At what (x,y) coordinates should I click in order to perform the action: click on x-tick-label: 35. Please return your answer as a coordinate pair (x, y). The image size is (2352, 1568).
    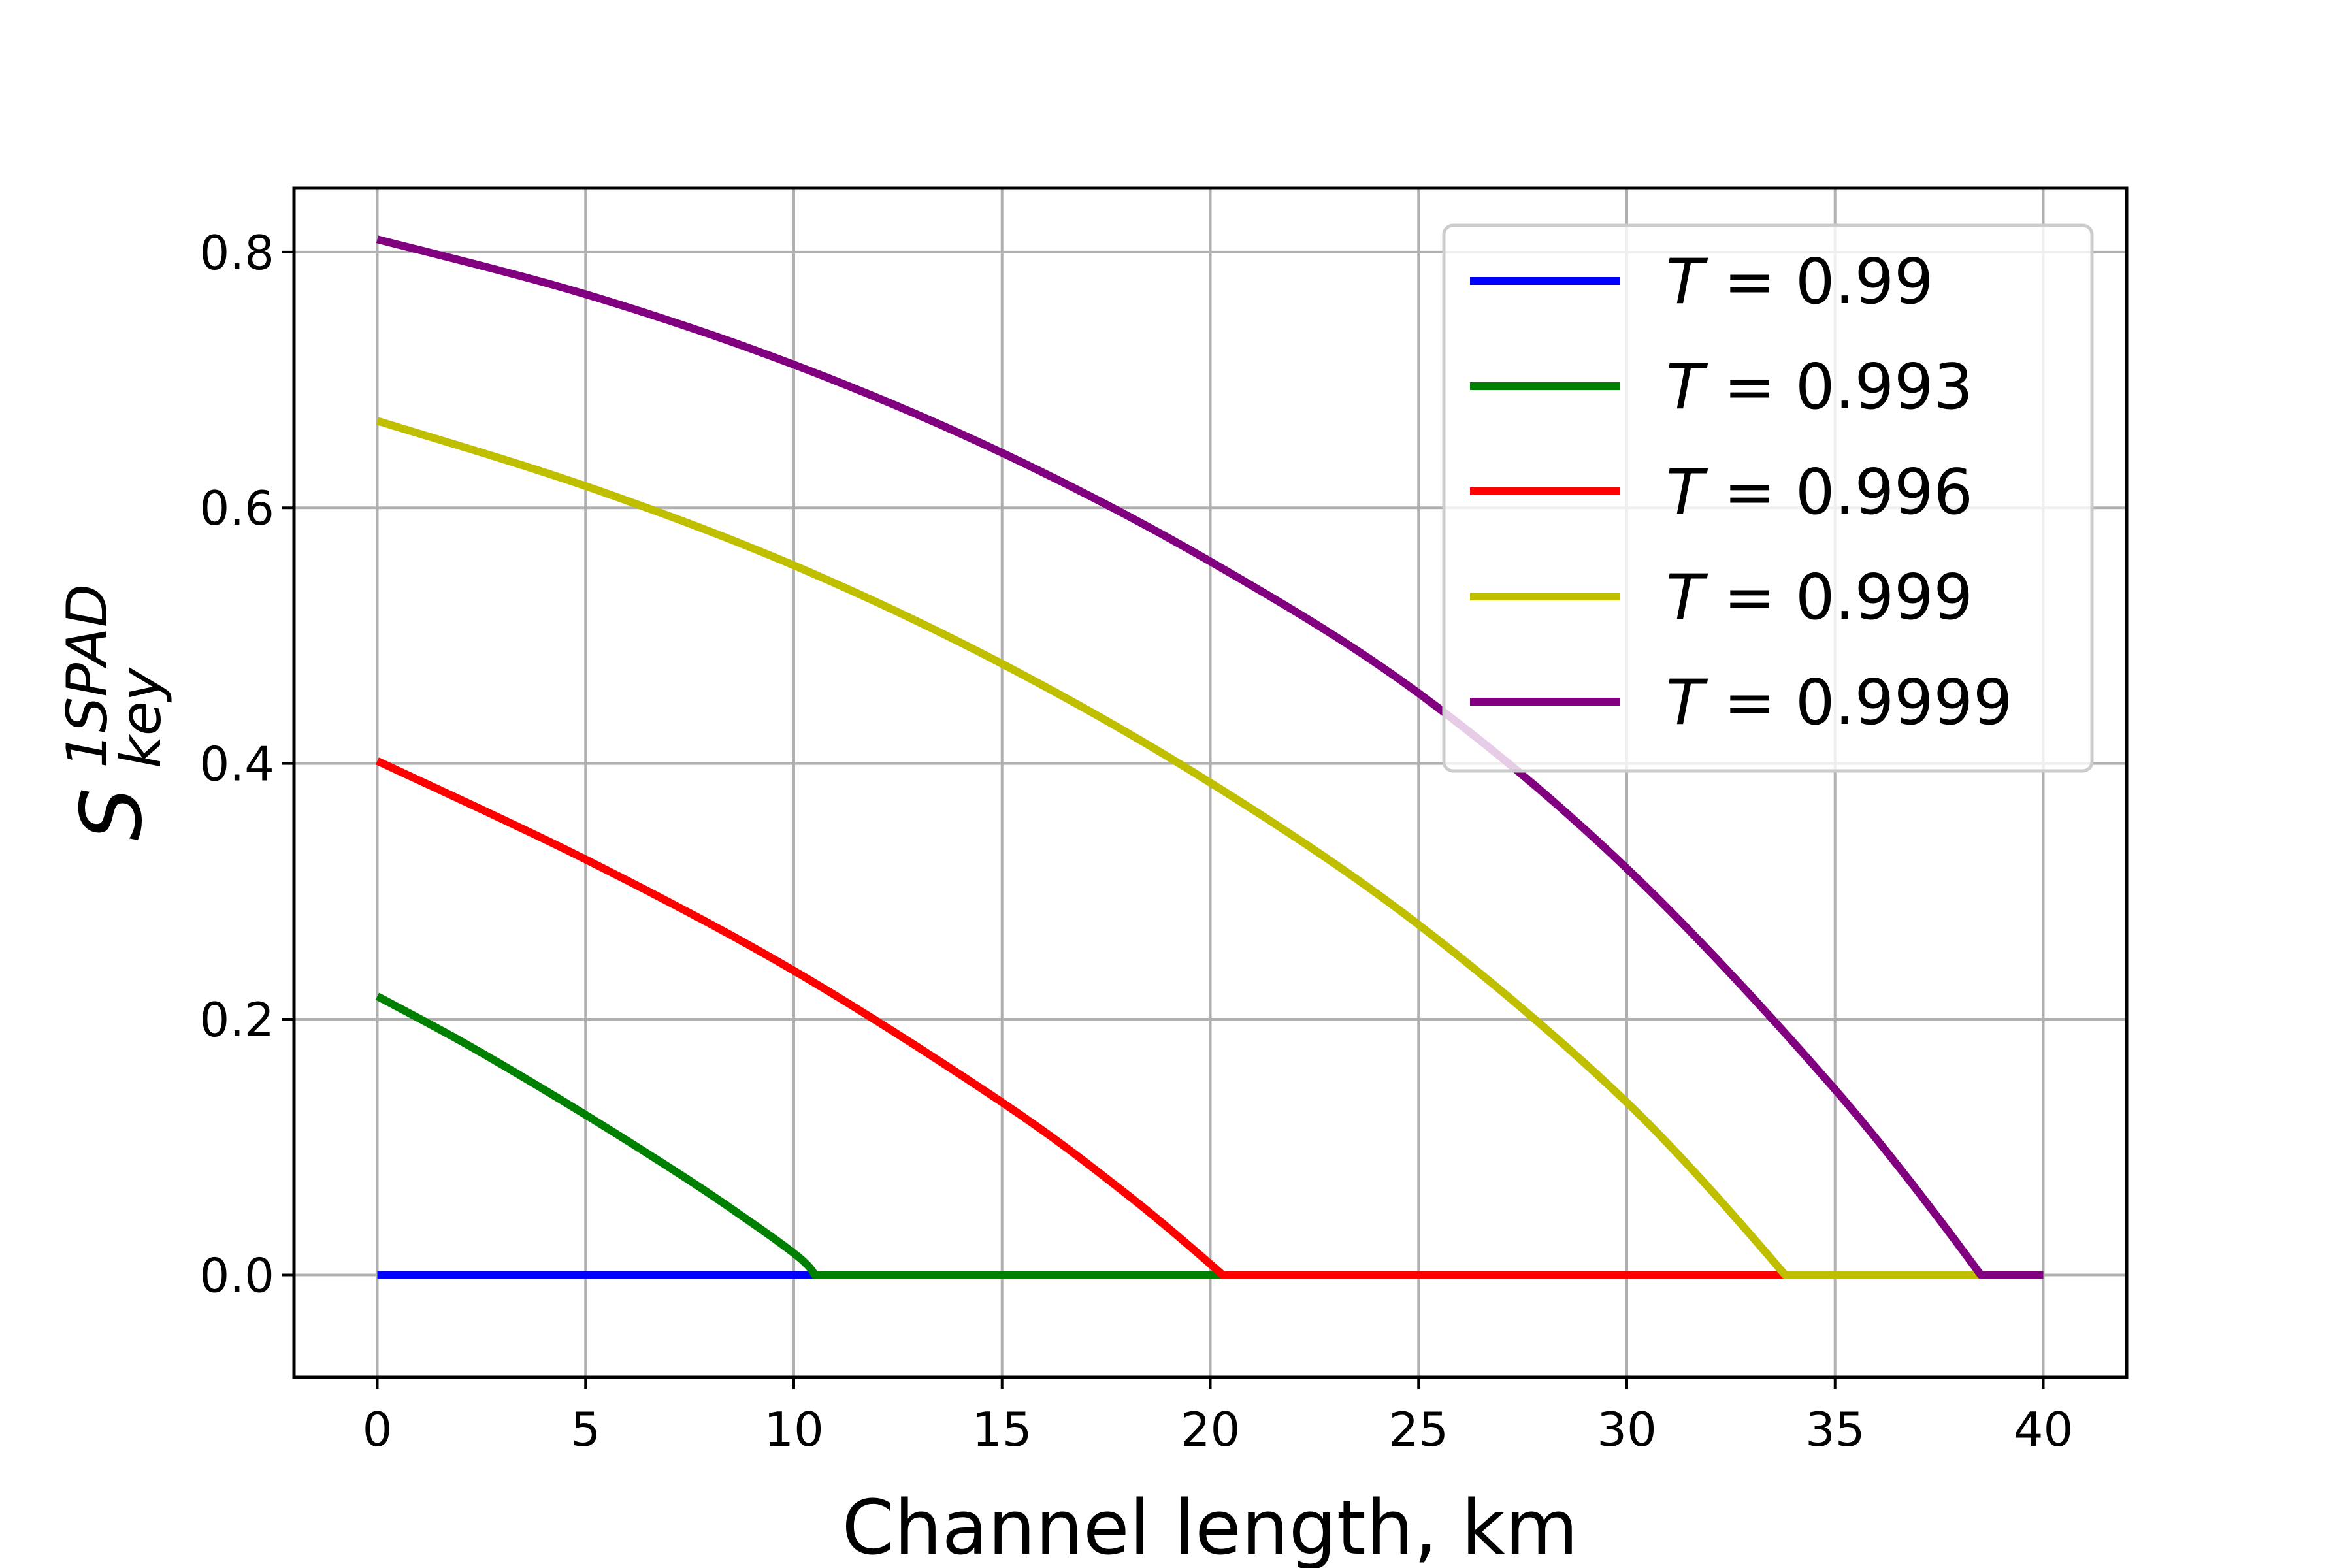
    Looking at the image, I should click on (1835, 1429).